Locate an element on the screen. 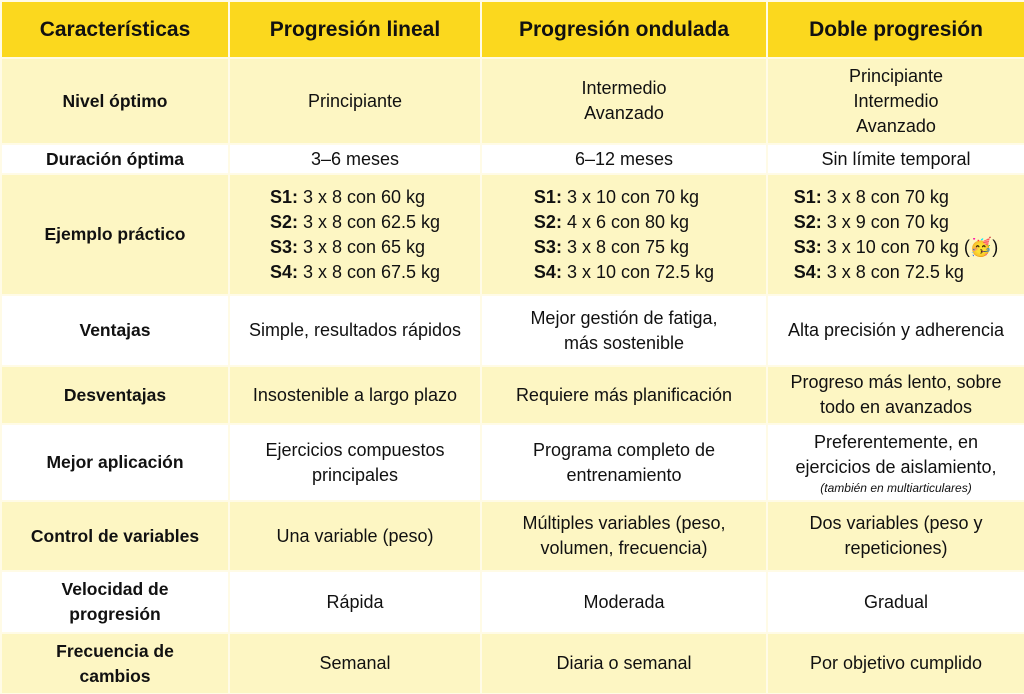 Image resolution: width=1024 pixels, height=694 pixels. item-text: 3 x 8 con 62.5 kg is located at coordinates (371, 221).